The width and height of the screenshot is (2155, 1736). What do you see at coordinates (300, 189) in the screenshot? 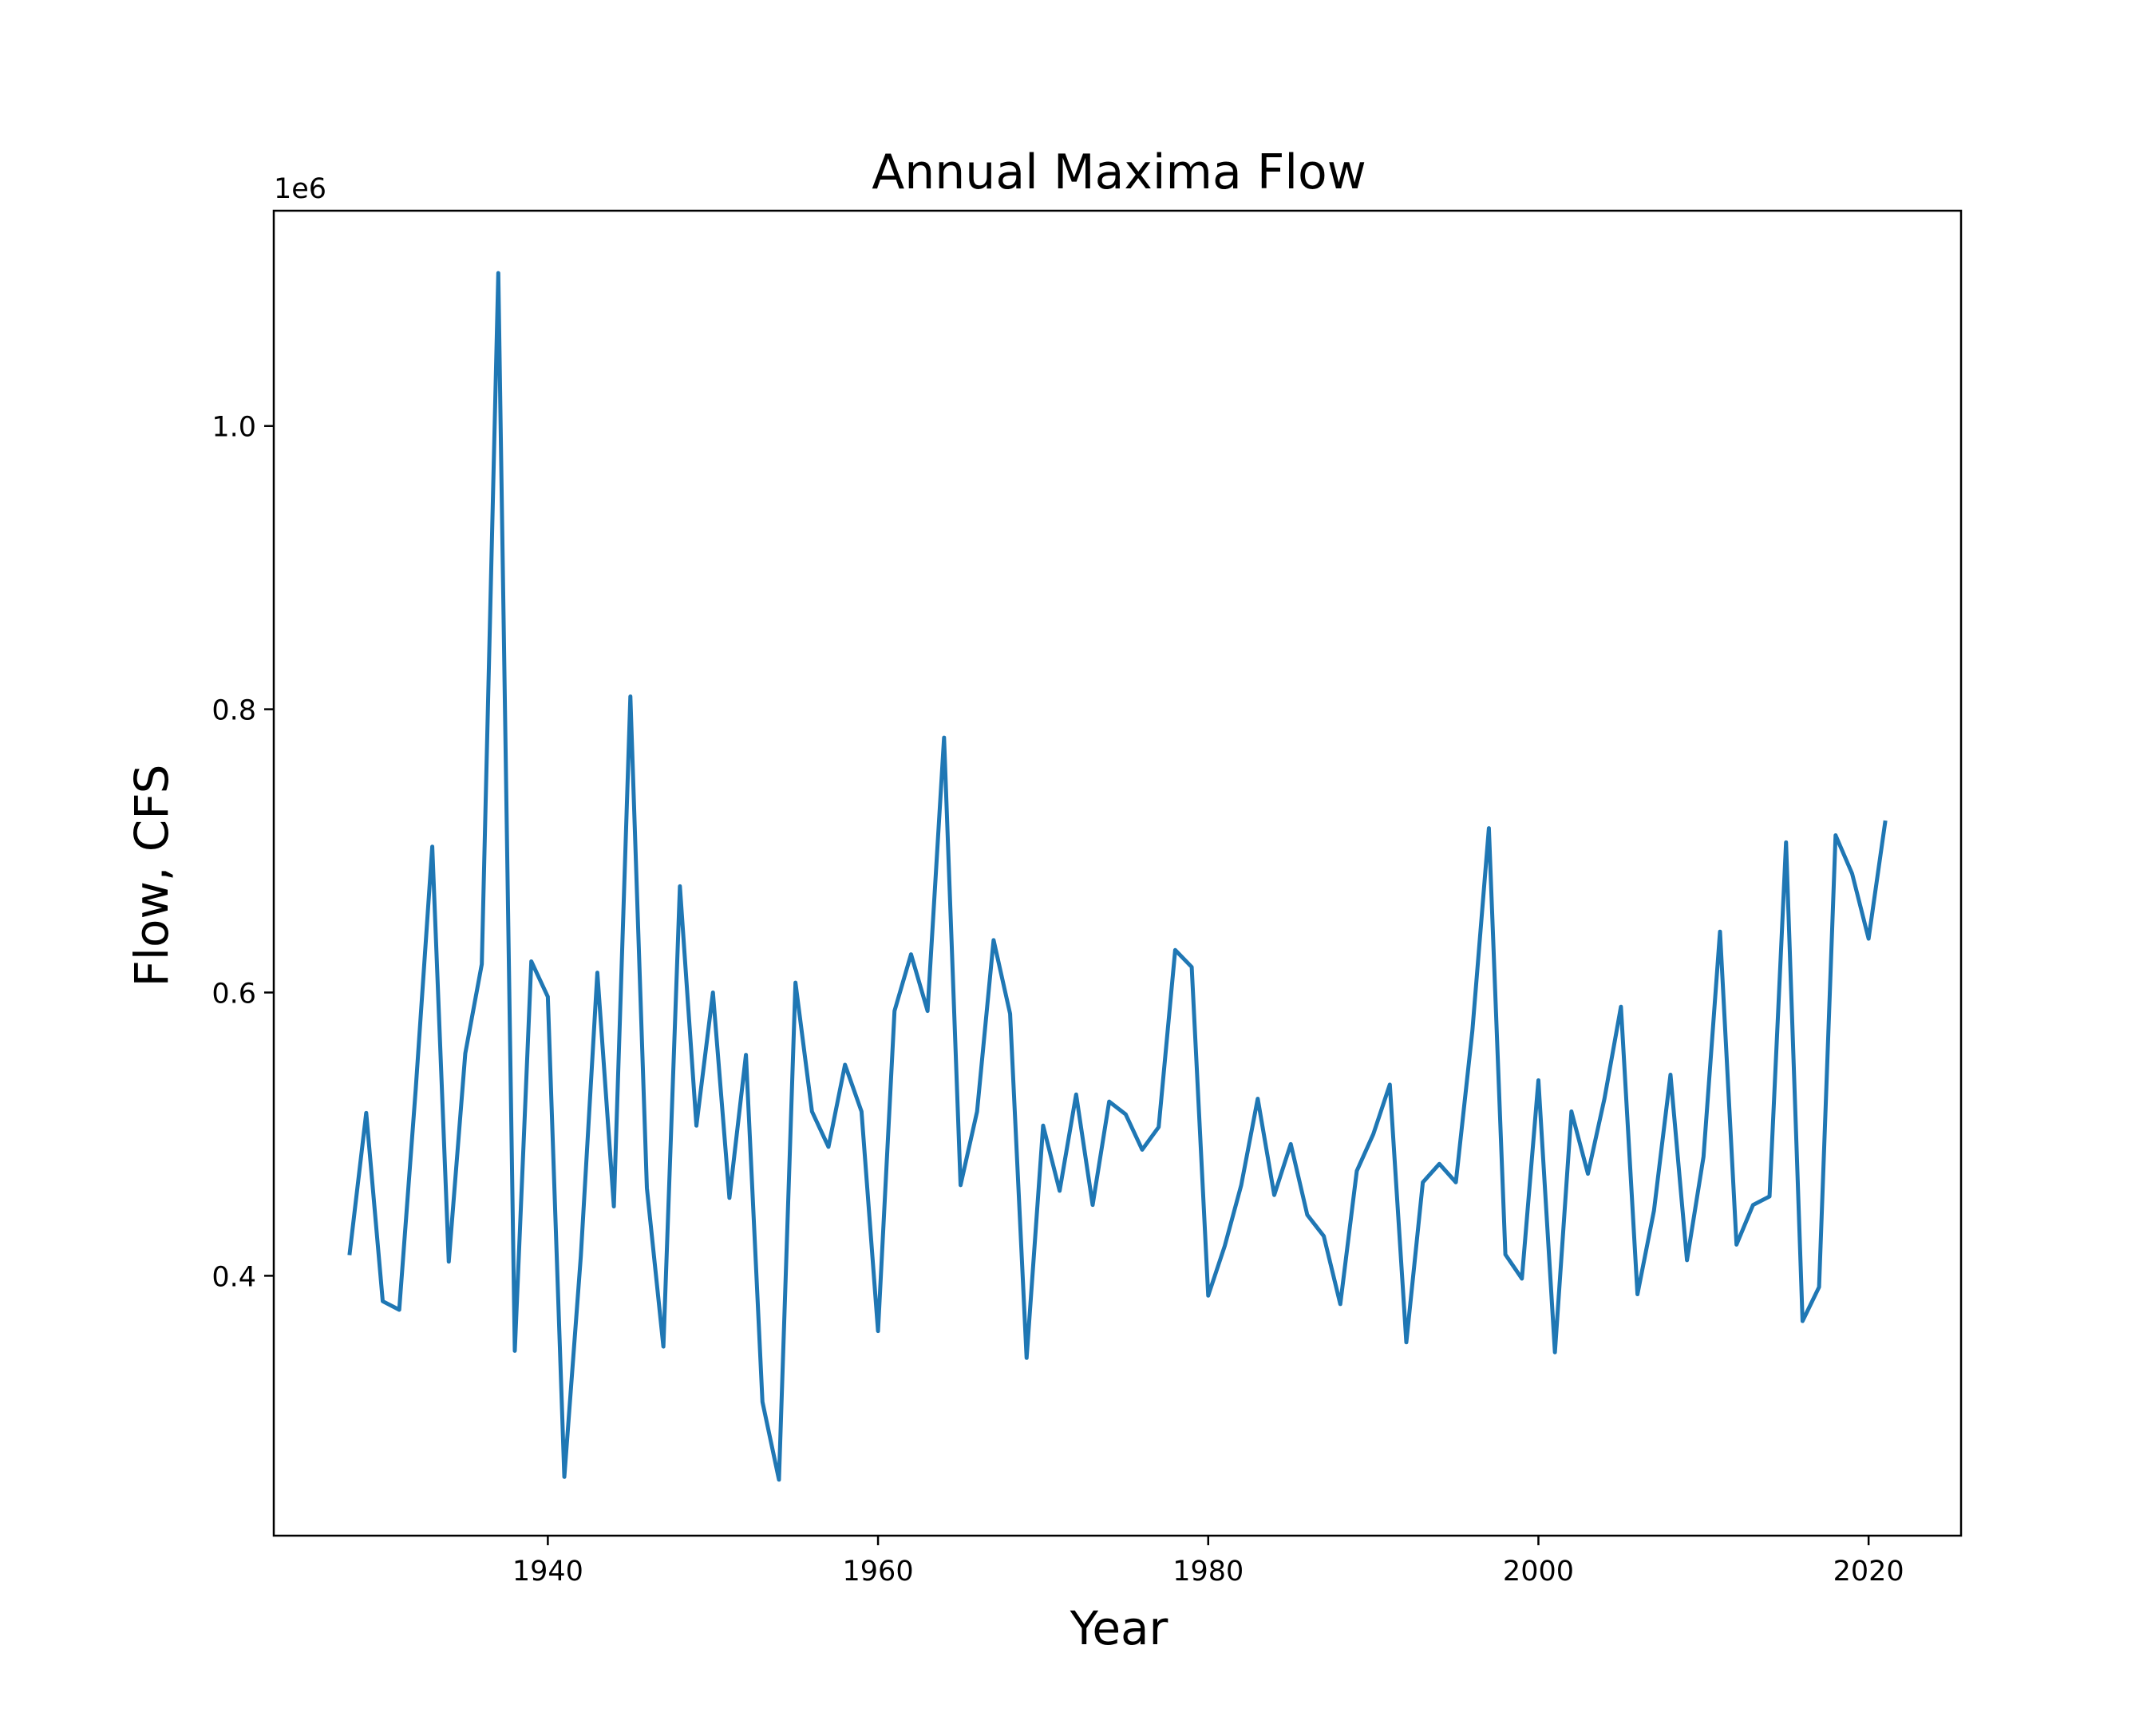
I see `y-axis-offset-label: 1e6` at bounding box center [300, 189].